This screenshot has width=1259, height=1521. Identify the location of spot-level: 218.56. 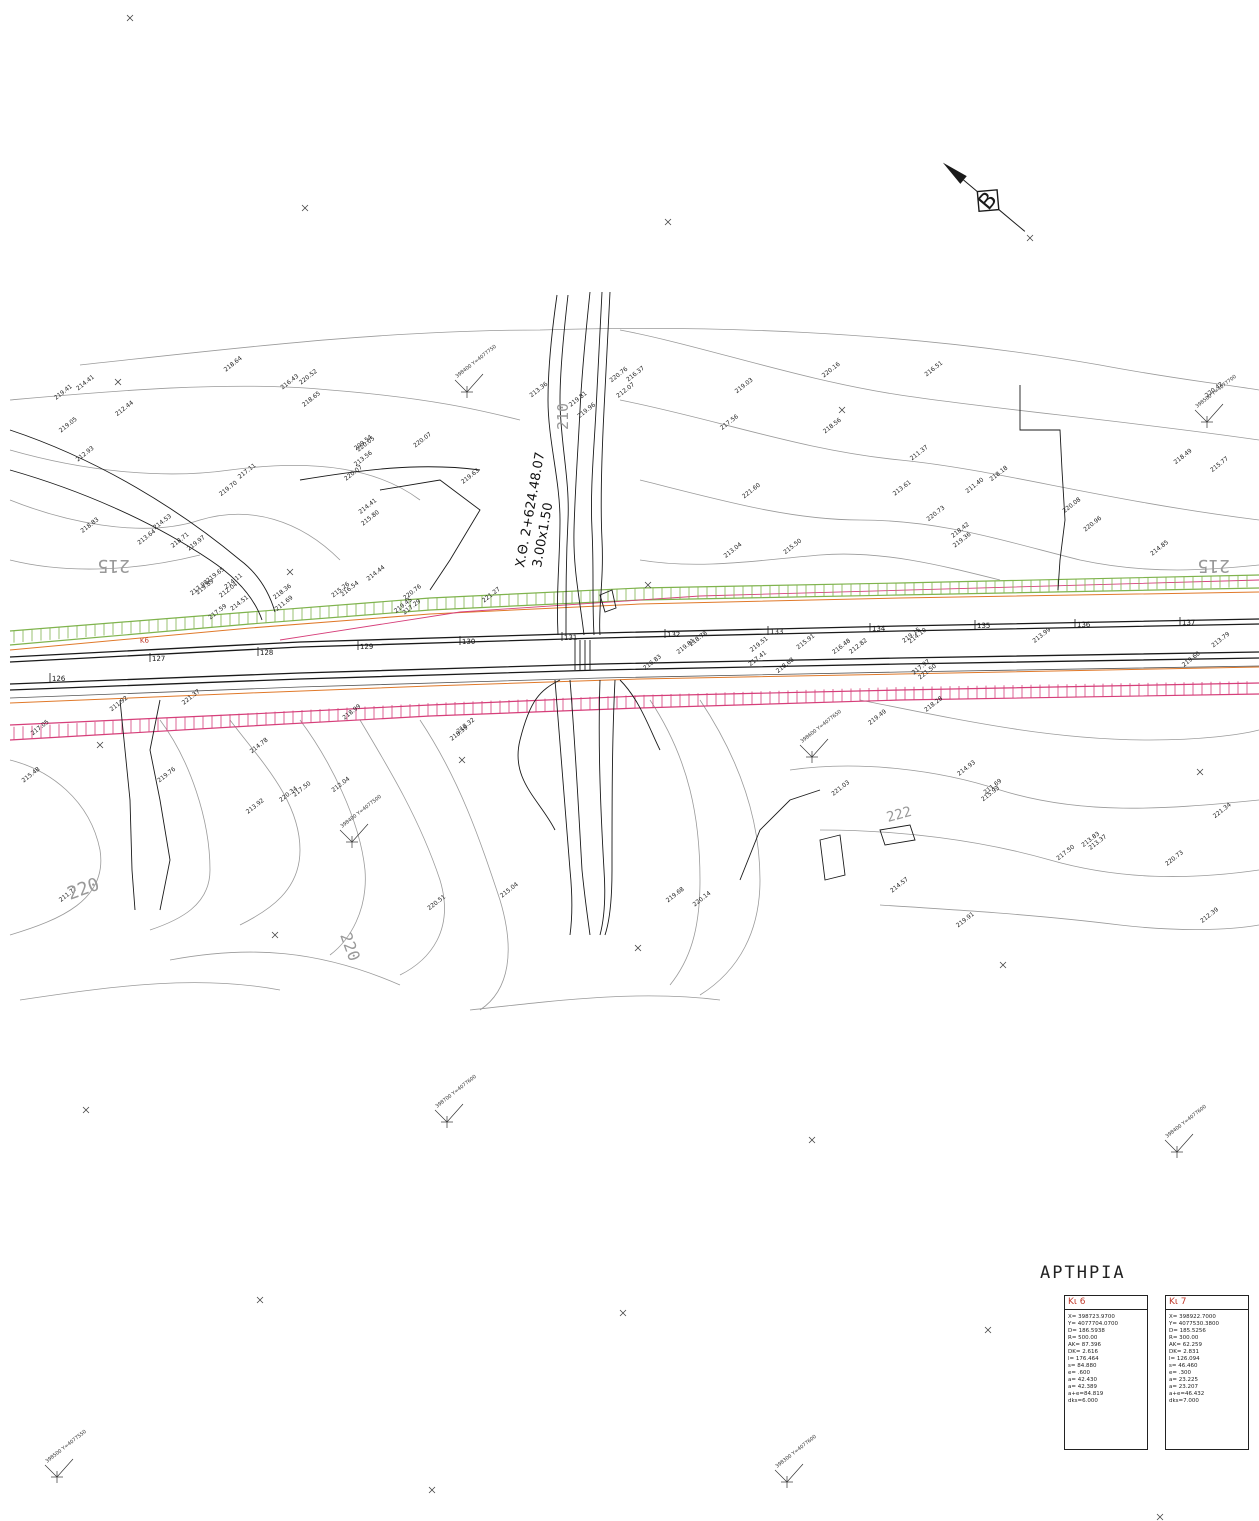
(832, 426).